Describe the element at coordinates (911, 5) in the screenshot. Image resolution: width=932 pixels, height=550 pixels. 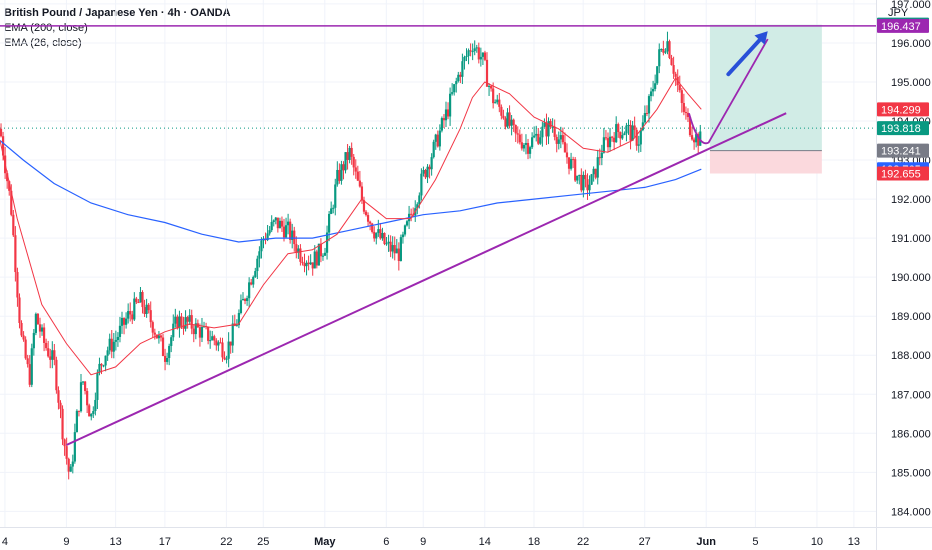
I see `price-tick-label: 197.000` at that location.